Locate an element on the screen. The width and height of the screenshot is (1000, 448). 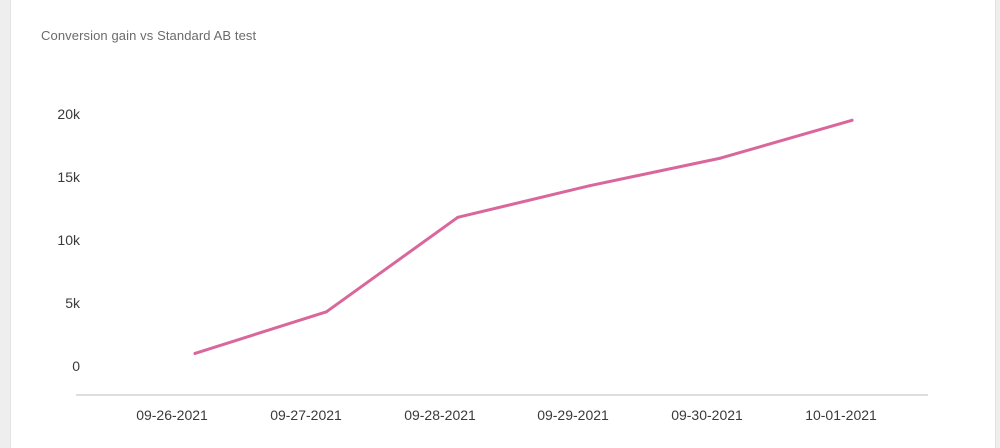
y-tick-label: 0 is located at coordinates (76, 366).